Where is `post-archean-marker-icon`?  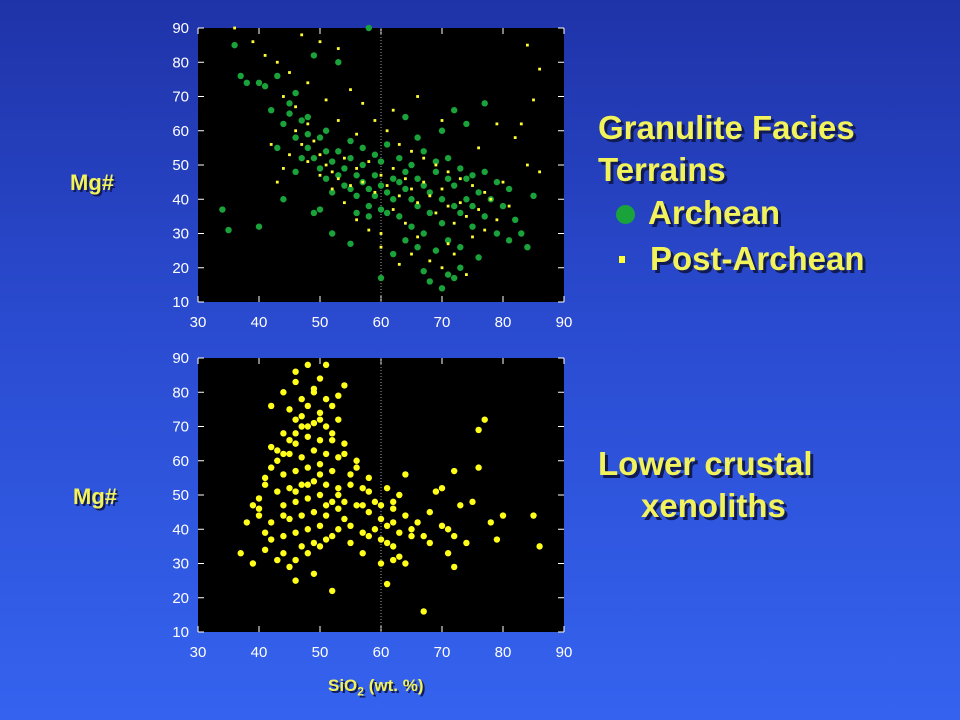
post-archean-marker-icon is located at coordinates (622, 259).